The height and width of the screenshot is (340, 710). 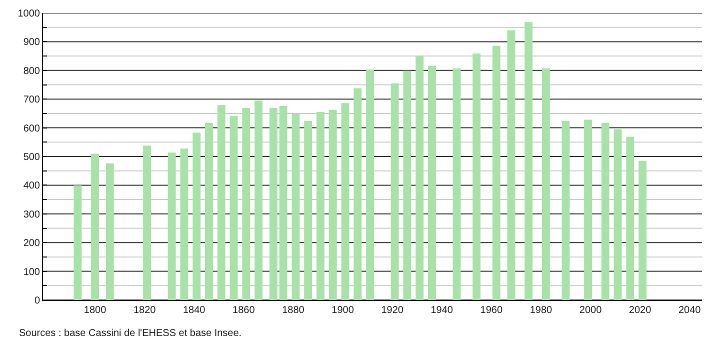 I want to click on y-tick-label: 900, so click(x=31, y=42).